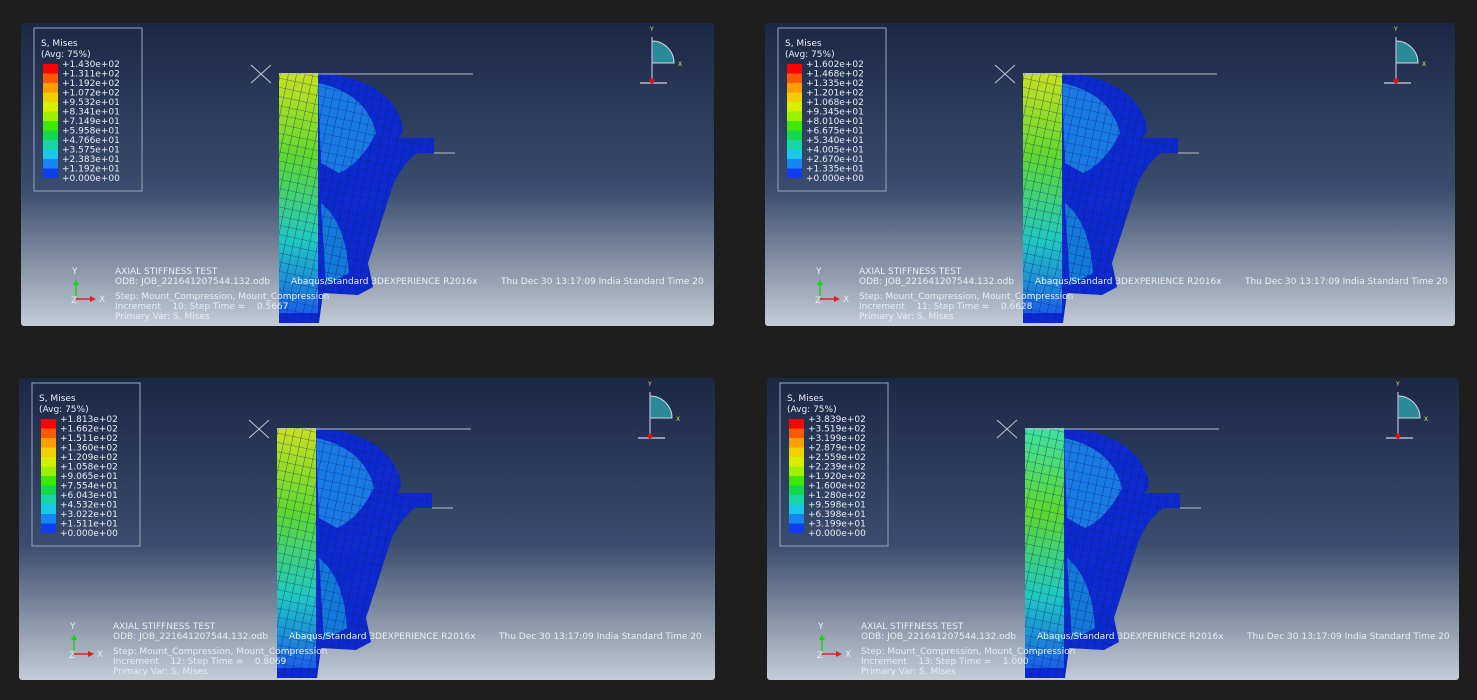  What do you see at coordinates (1426, 419) in the screenshot?
I see `view-triad-x: X` at bounding box center [1426, 419].